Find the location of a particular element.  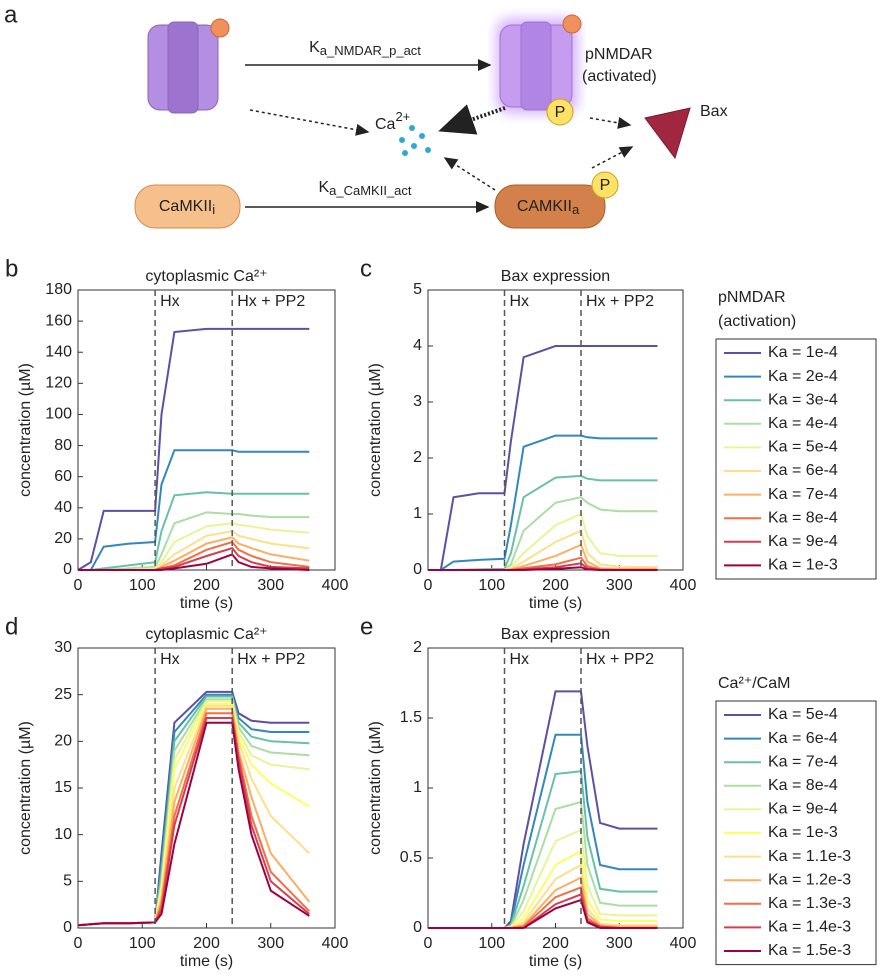

bax-label: Bax is located at coordinates (714, 111).